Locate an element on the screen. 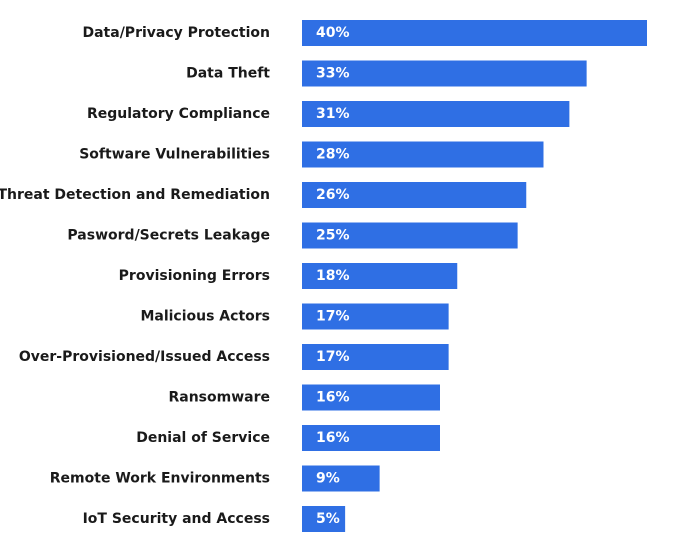  data-label: 40% is located at coordinates (333, 33).